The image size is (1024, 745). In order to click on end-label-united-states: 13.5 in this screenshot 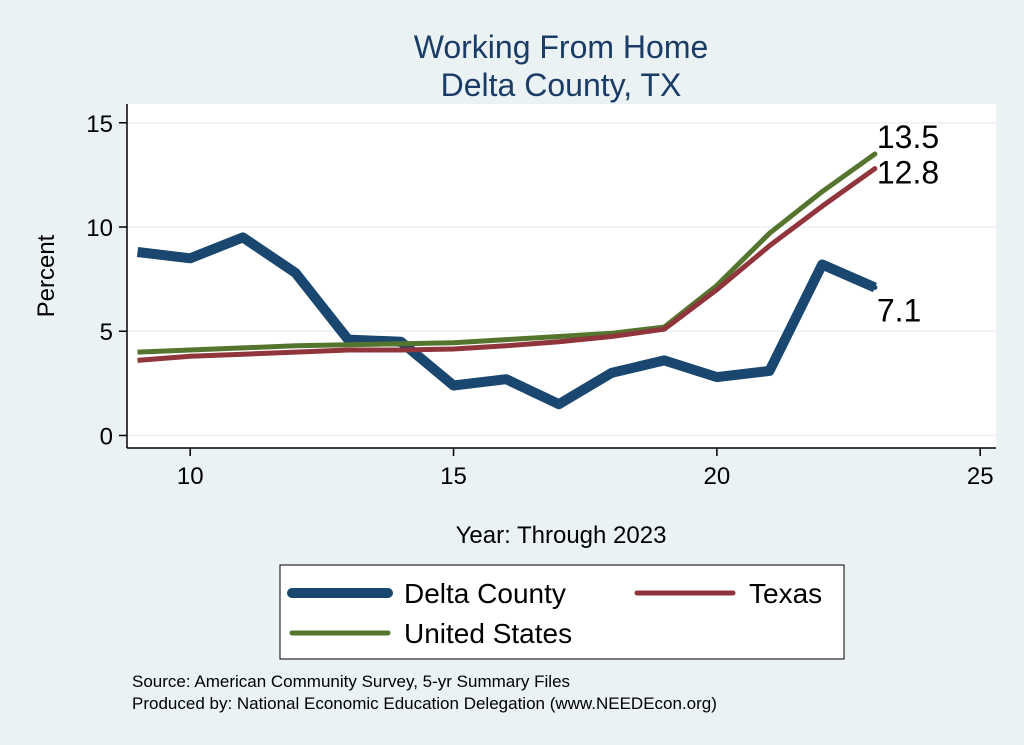, I will do `click(908, 137)`.